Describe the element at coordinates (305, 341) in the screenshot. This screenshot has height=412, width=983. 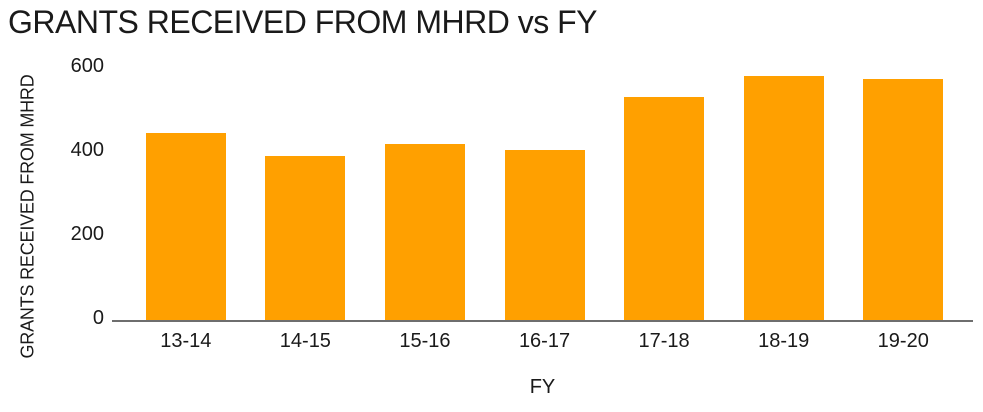
I see `x-tick-label: 14-15` at that location.